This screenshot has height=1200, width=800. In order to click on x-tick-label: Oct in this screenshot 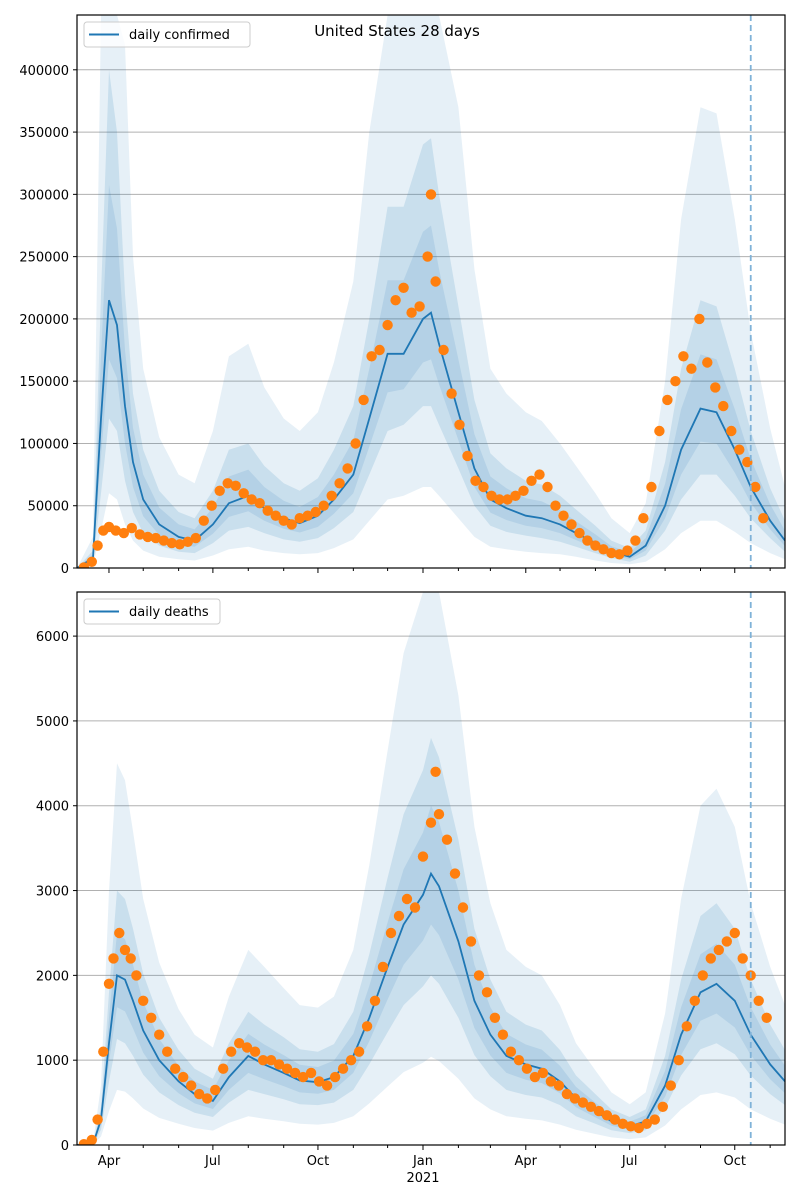, I will do `click(318, 1161)`.